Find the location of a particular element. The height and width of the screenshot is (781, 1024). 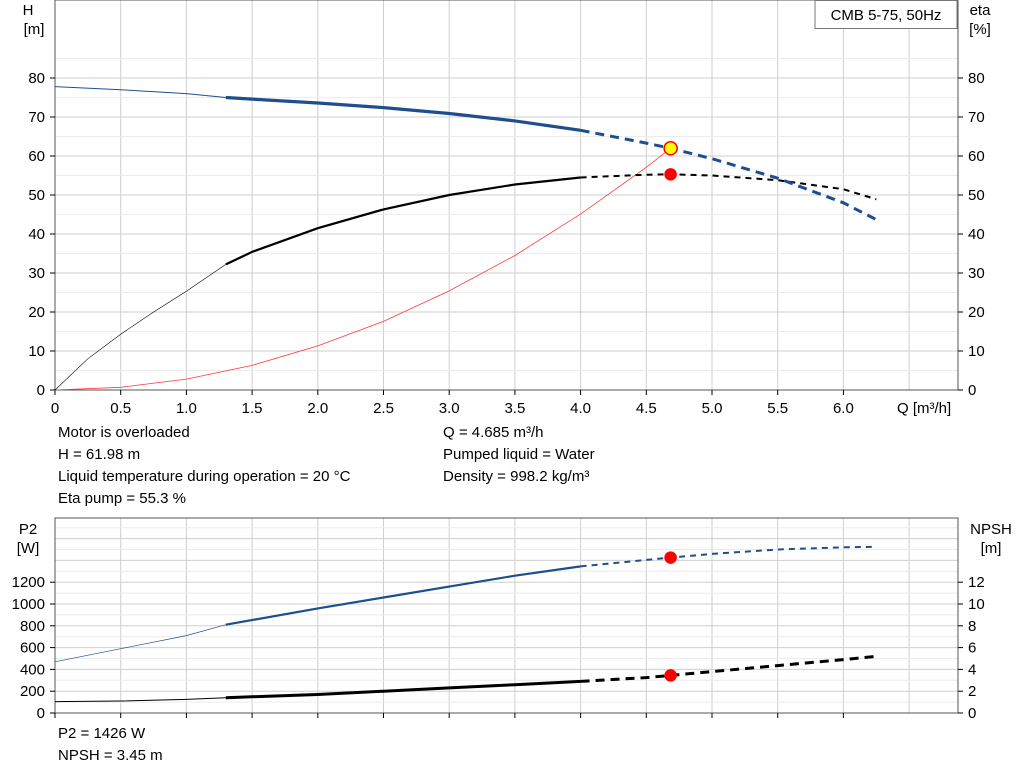

p2-tick-label: 800 is located at coordinates (32, 626).